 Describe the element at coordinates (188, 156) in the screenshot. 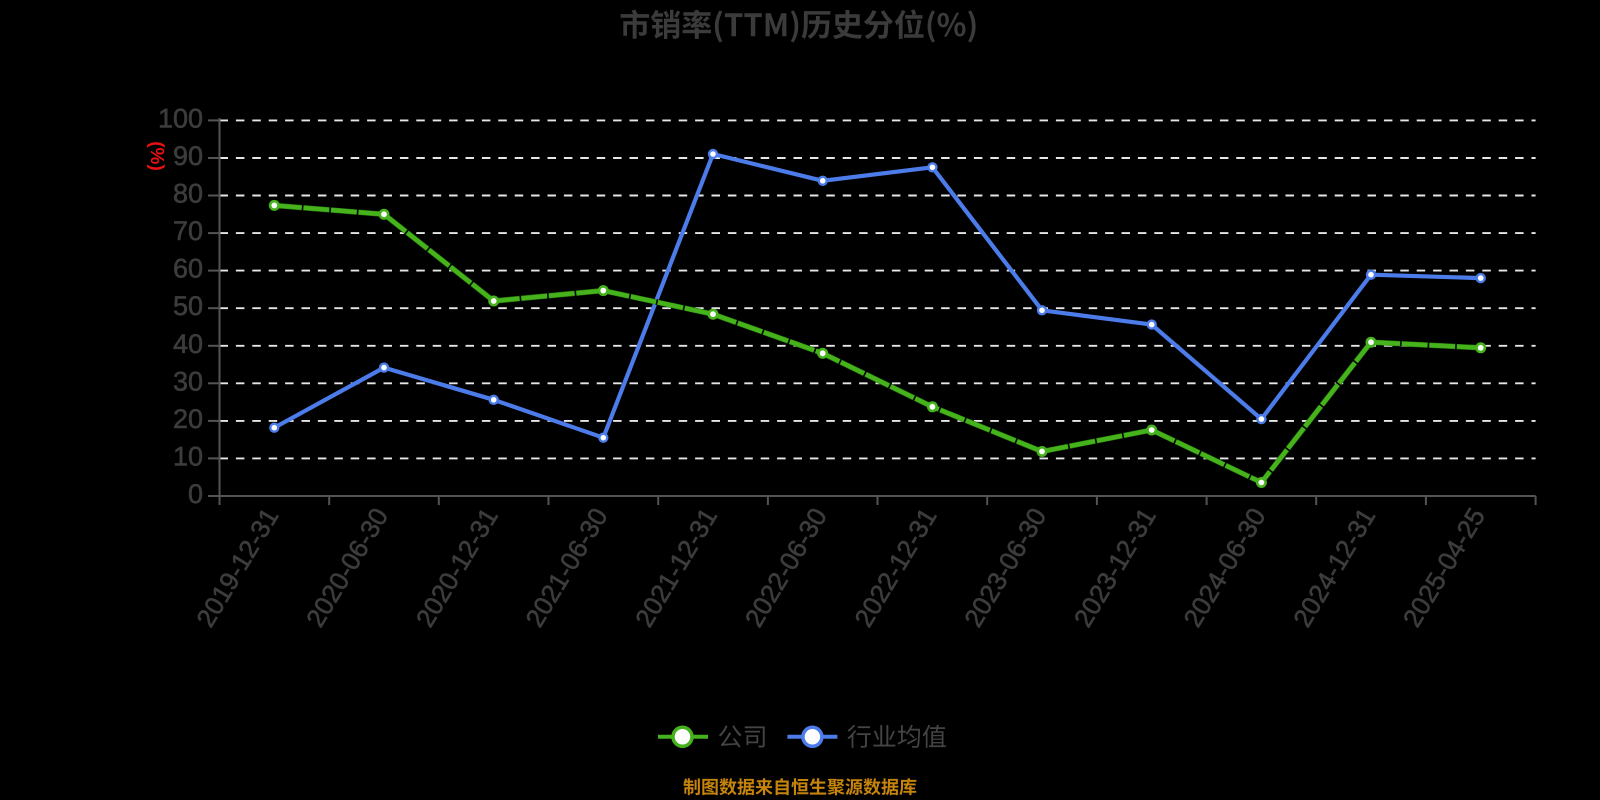

I see `svg-text: 90` at that location.